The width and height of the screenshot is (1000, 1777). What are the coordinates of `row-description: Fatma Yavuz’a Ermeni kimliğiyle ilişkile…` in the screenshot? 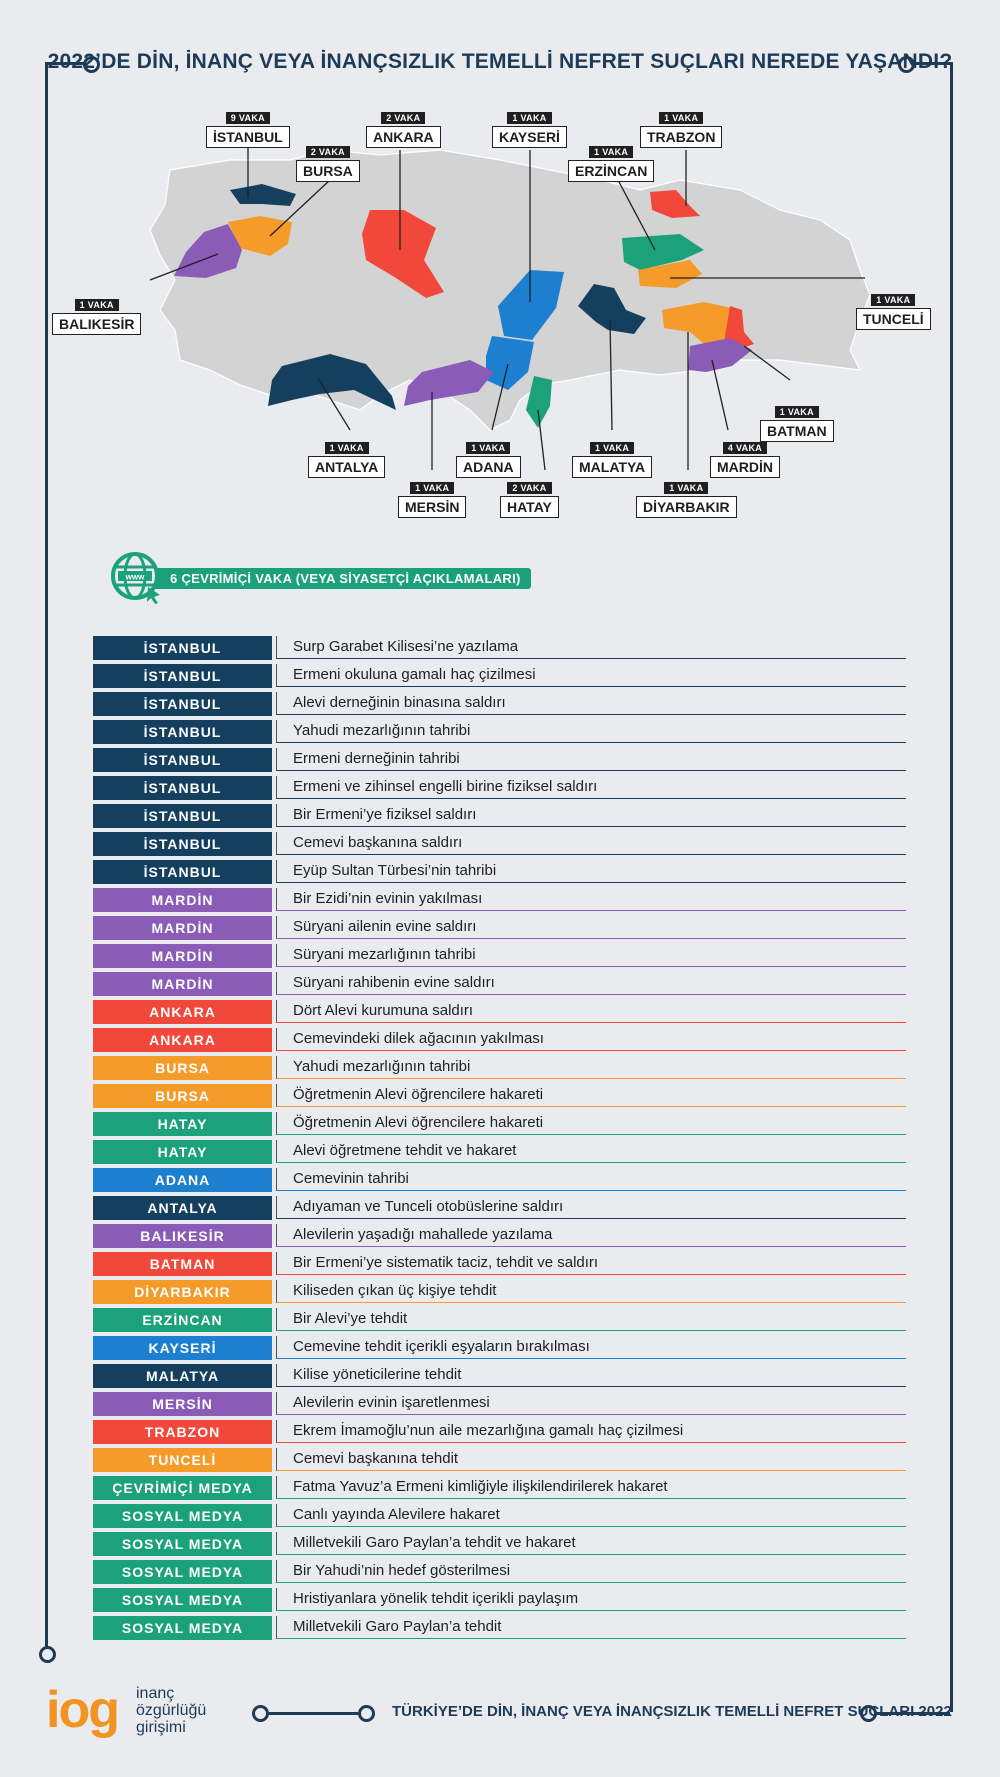 It's located at (591, 1487).